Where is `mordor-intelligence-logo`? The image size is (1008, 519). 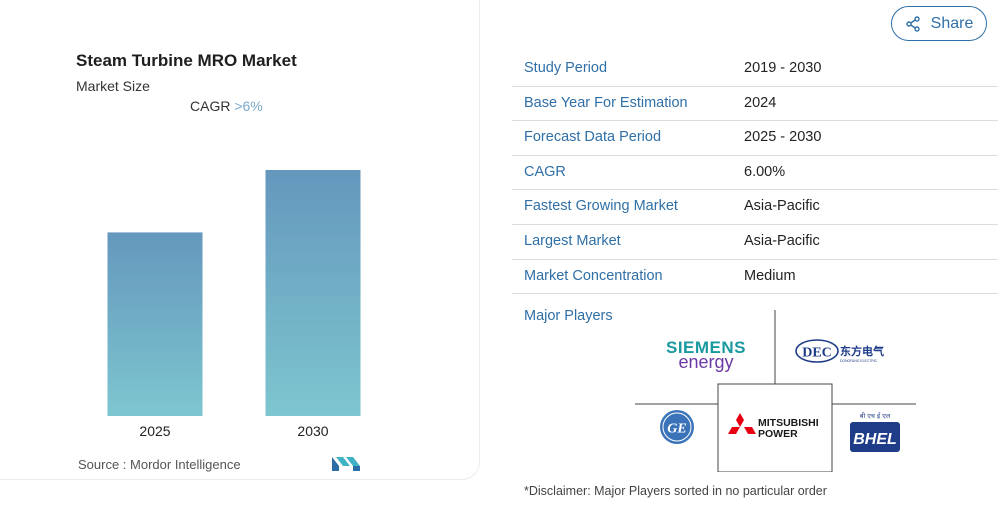
mordor-intelligence-logo is located at coordinates (346, 464).